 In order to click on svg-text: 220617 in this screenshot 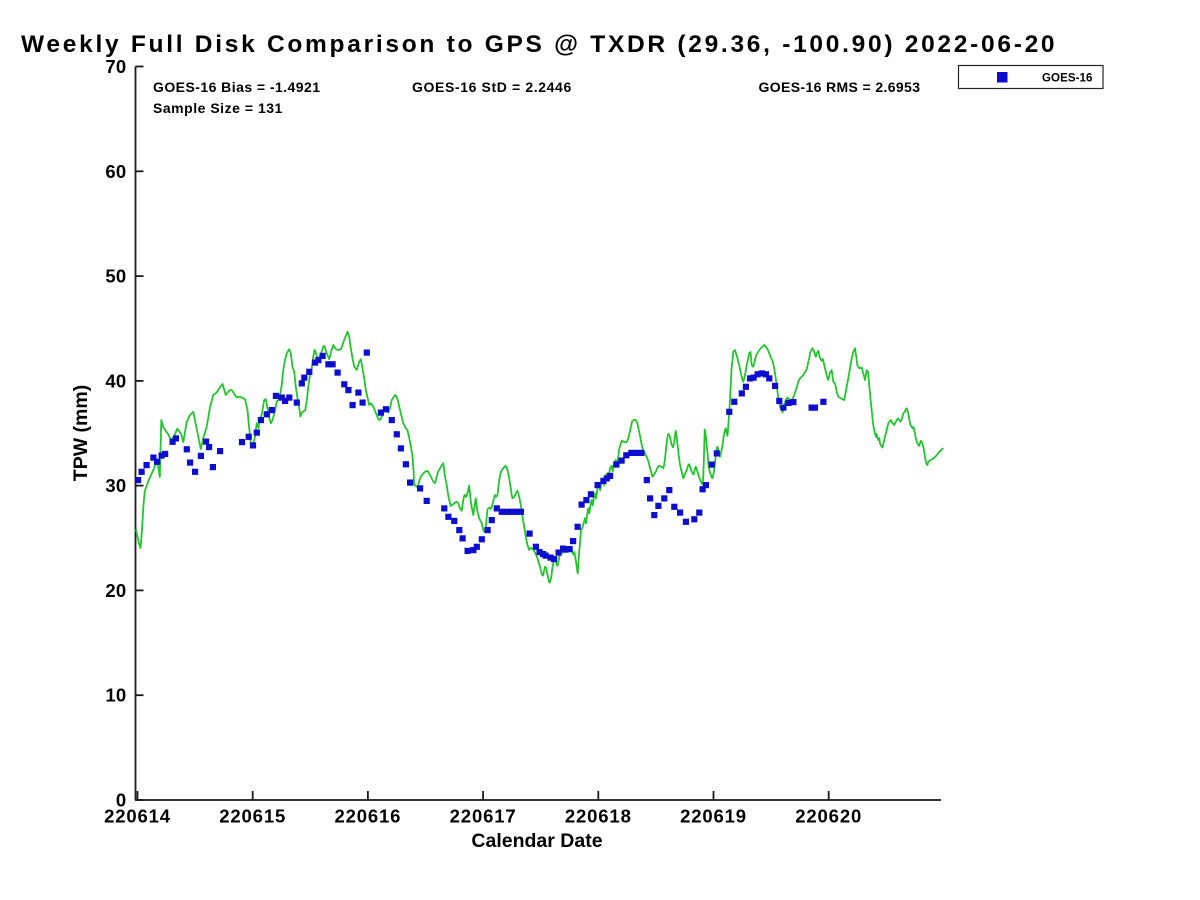, I will do `click(483, 816)`.